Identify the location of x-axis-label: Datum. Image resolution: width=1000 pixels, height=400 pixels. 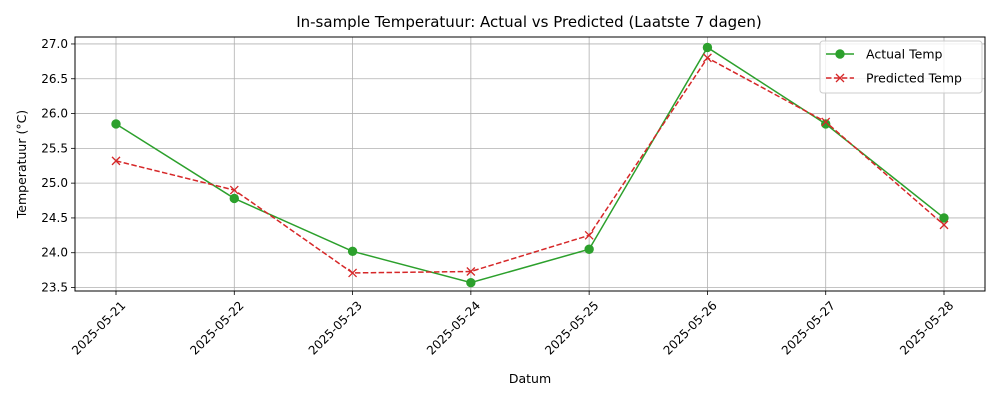
(530, 378).